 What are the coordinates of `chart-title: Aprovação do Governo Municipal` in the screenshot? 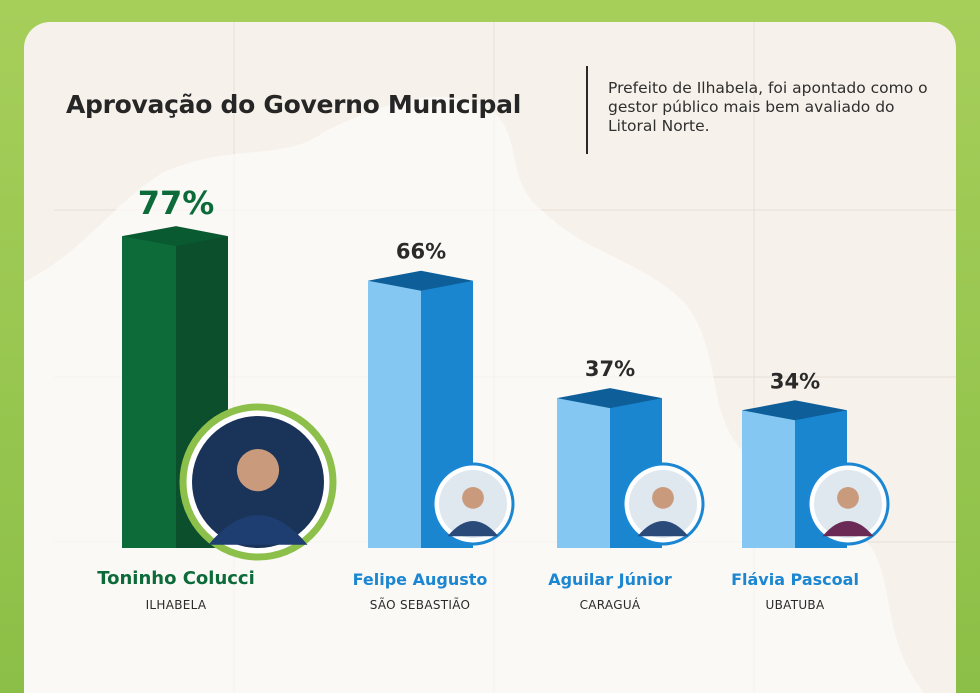 It's located at (293, 104).